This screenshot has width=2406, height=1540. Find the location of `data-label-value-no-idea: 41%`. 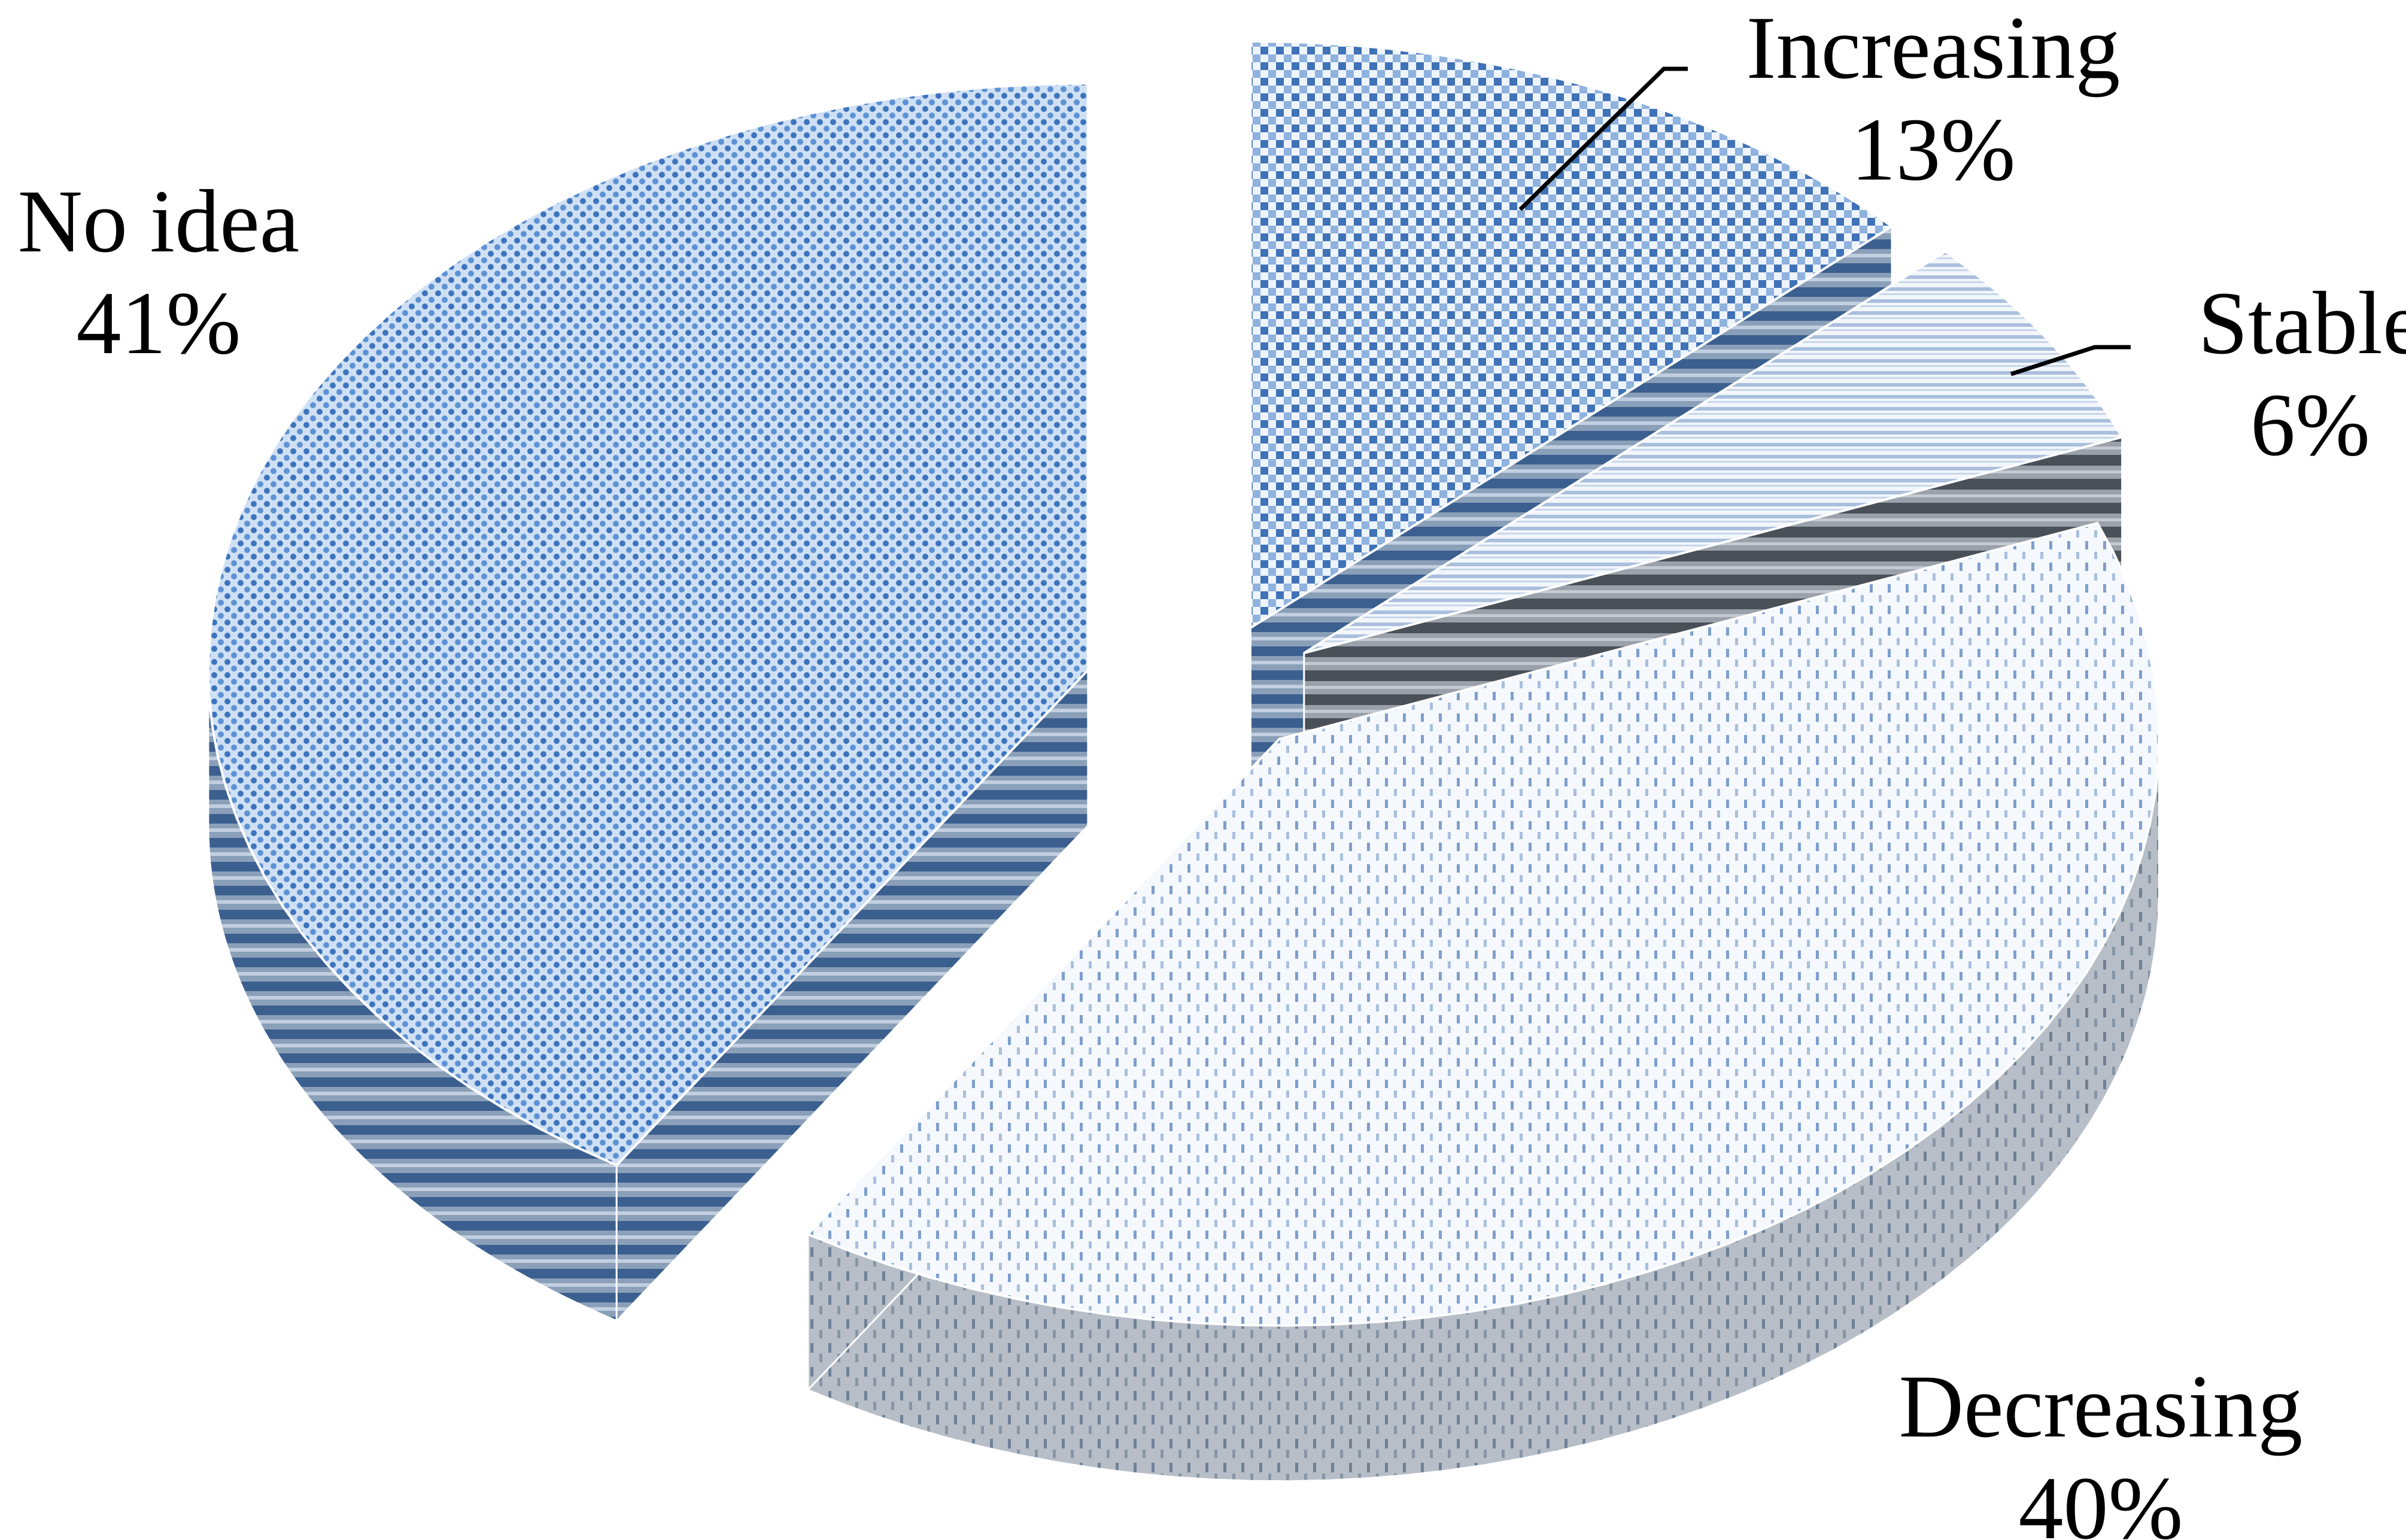

data-label-value-no-idea: 41% is located at coordinates (159, 323).